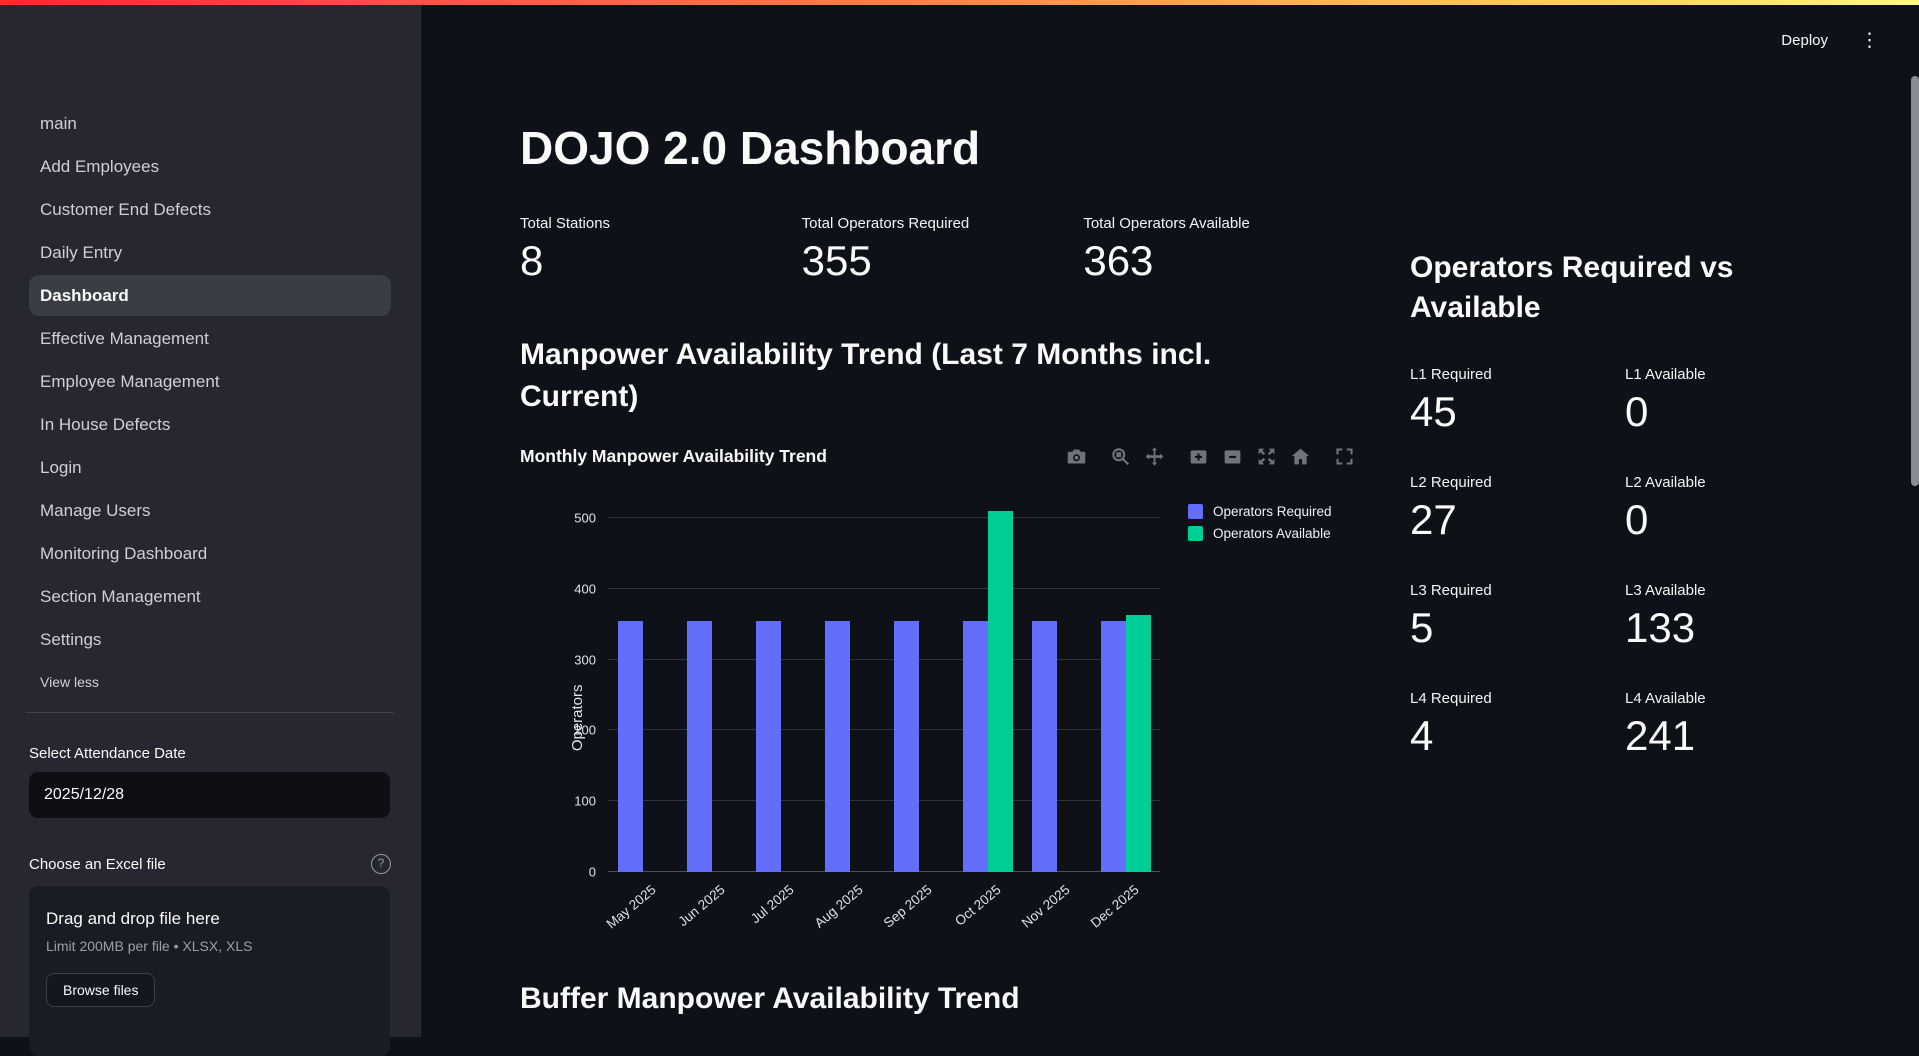 The width and height of the screenshot is (1919, 1056). What do you see at coordinates (906, 746) in the screenshot?
I see `chart-bar-operators-required-sep-2025` at bounding box center [906, 746].